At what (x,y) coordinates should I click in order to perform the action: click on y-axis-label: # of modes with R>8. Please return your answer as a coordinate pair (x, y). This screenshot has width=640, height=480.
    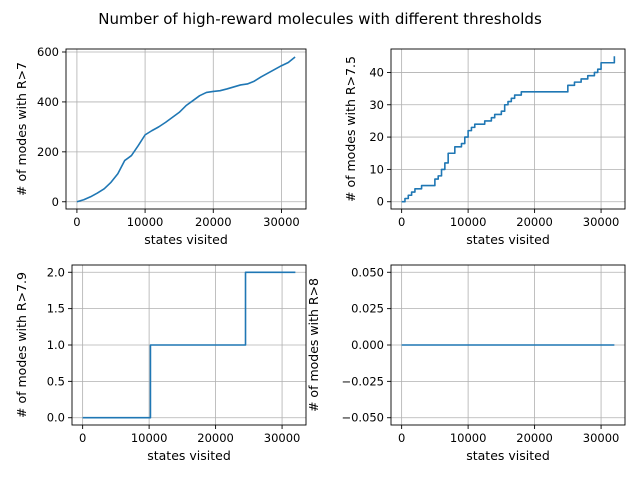
    Looking at the image, I should click on (313, 345).